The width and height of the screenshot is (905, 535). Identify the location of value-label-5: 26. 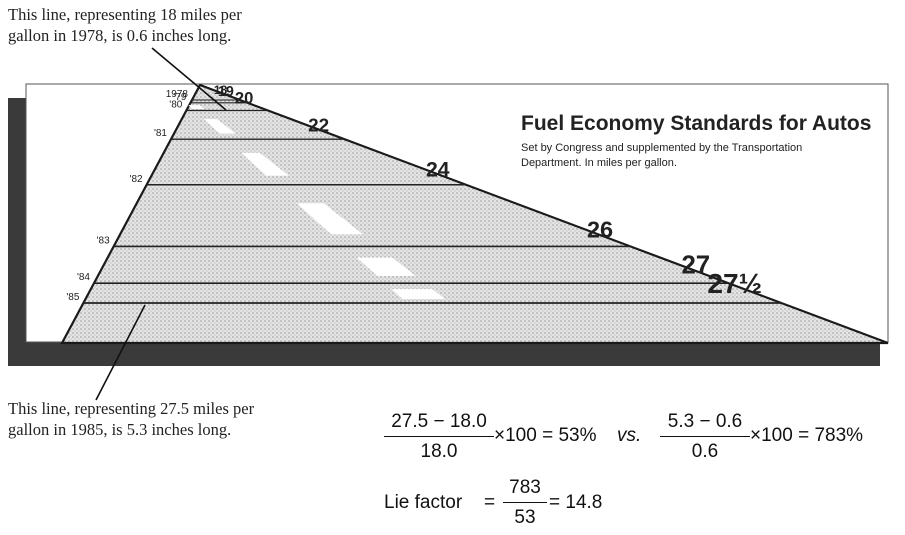
(600, 229).